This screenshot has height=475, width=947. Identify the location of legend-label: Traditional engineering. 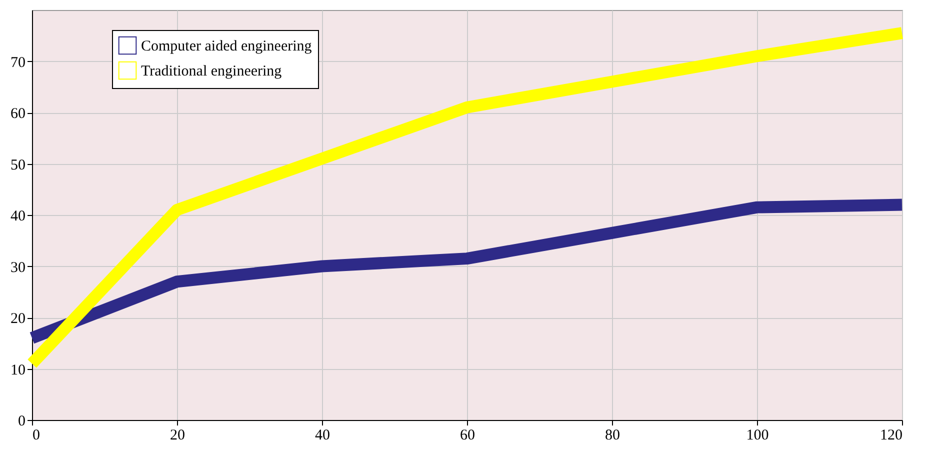
(211, 72).